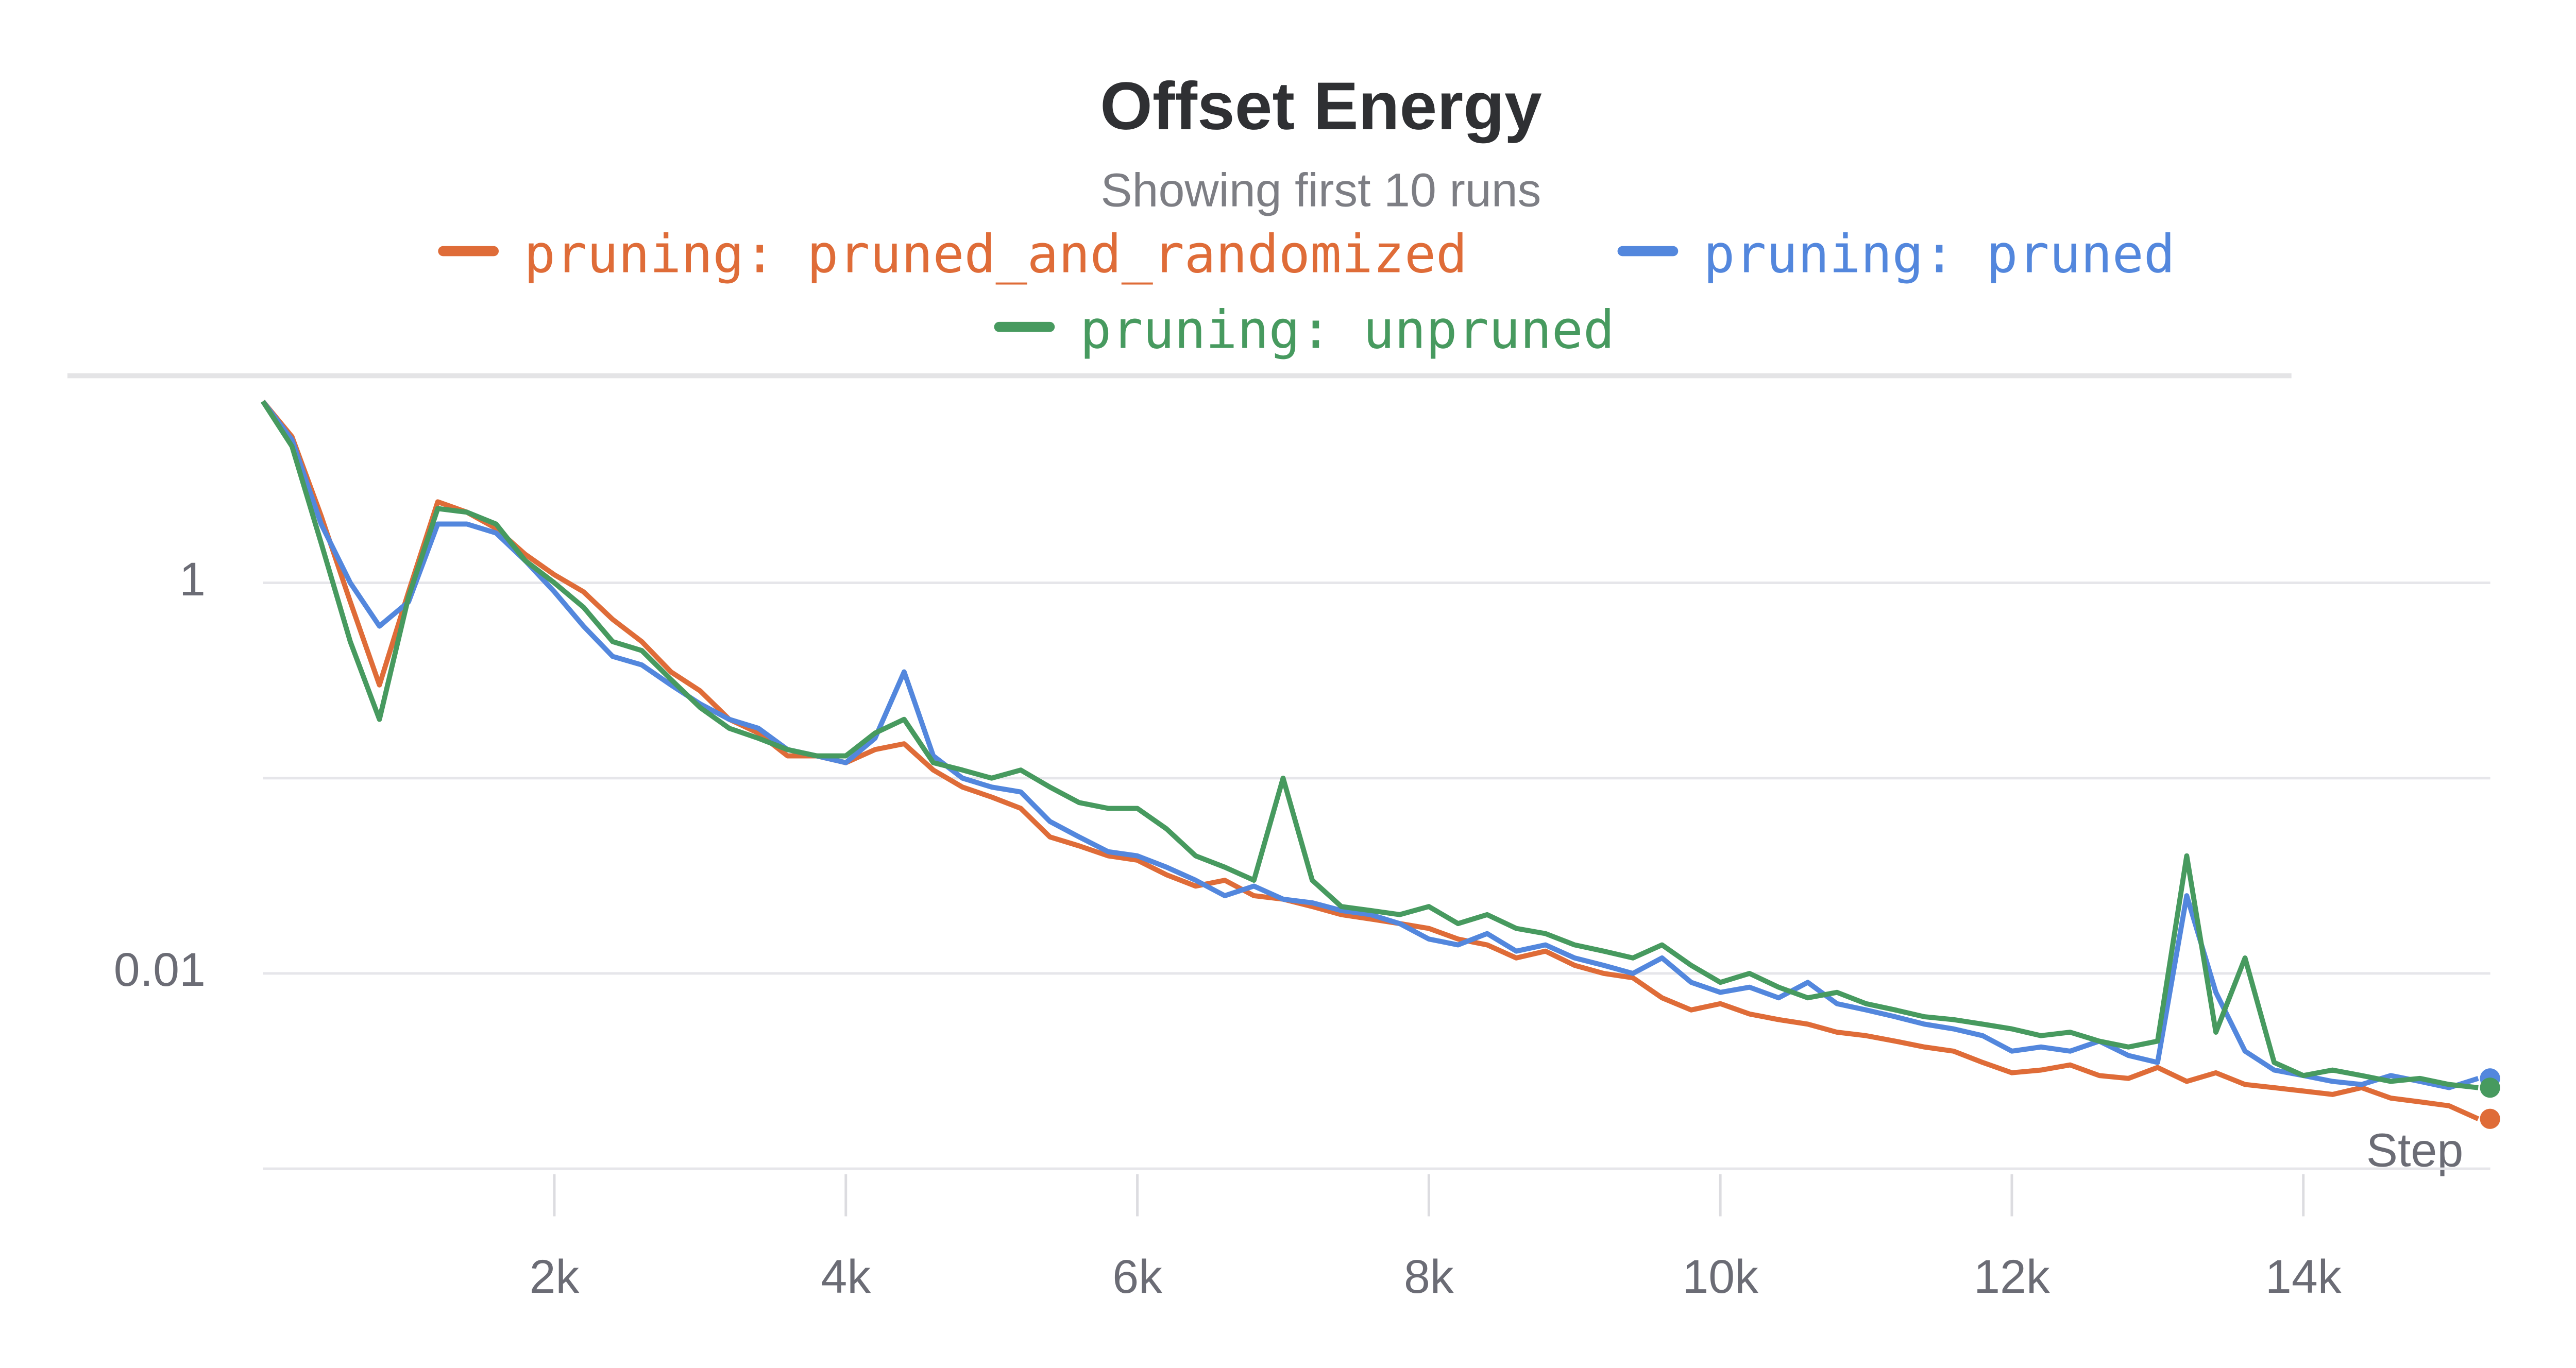 Image resolution: width=2576 pixels, height=1368 pixels. What do you see at coordinates (1320, 190) in the screenshot?
I see `chart-subtitle: Showing first 10 runs` at bounding box center [1320, 190].